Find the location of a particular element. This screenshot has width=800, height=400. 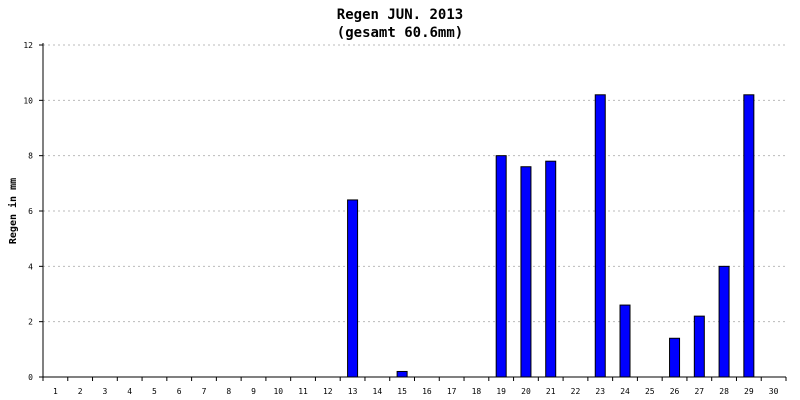

x-tick-label: 2 is located at coordinates (80, 391).